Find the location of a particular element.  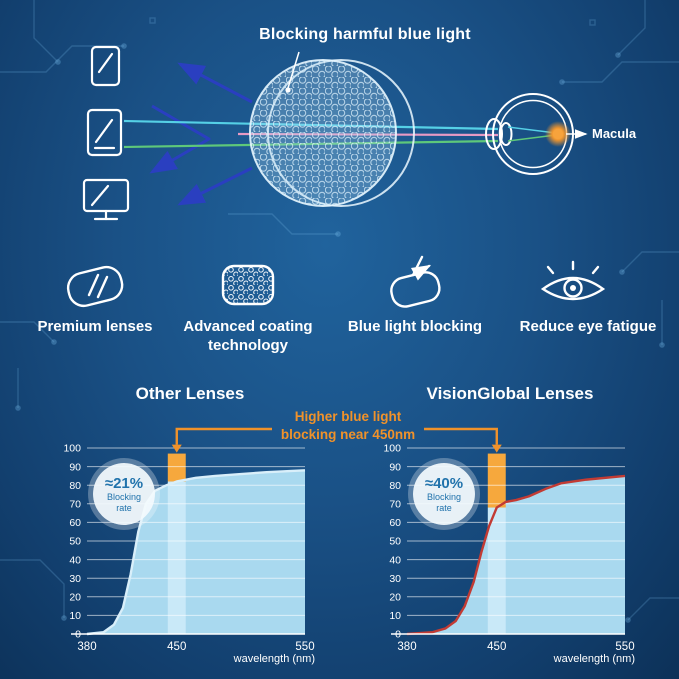

visionglobal-lenses-plot: 0 10 20 30 40 50 60 70 80 90 100 380 450 550 is located at coordinates (508, 547).